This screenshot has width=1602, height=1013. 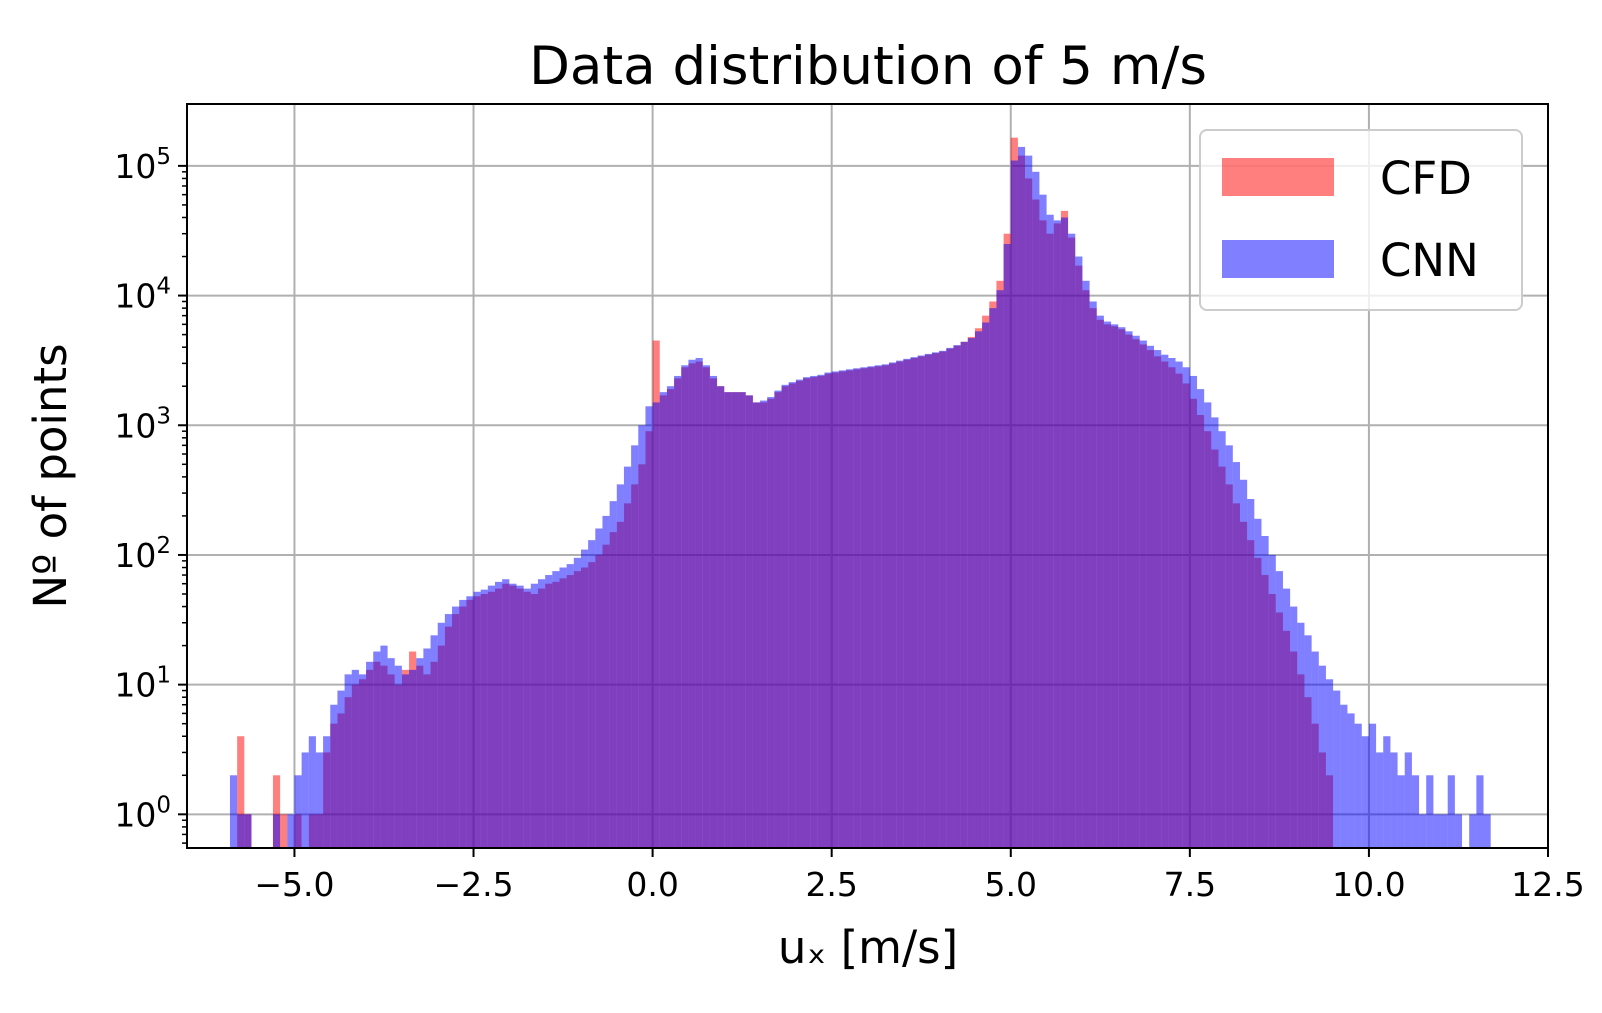 What do you see at coordinates (142, 424) in the screenshot?
I see `y-tick-label: 10³` at bounding box center [142, 424].